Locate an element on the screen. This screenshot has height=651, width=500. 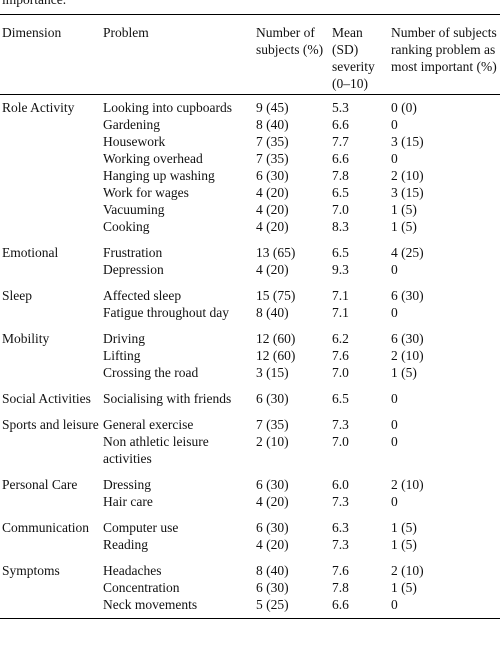
cell: Vacuuming is located at coordinates (134, 209).